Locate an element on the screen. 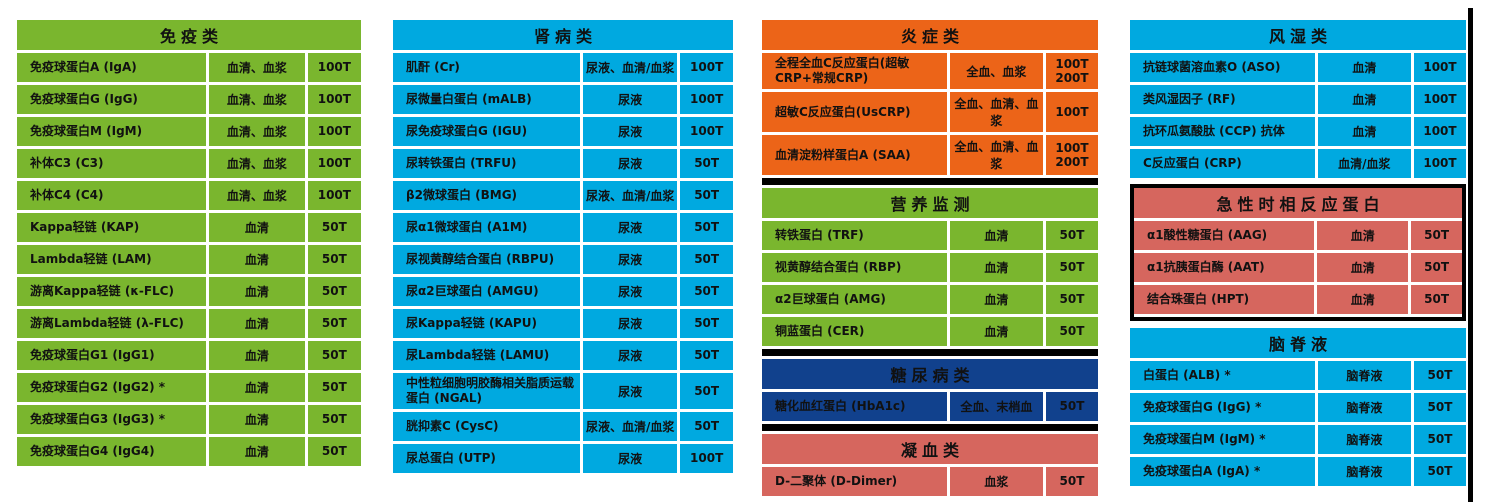  table-row: 补体C3 (C3) 血清、血浆 100T is located at coordinates (189, 163).